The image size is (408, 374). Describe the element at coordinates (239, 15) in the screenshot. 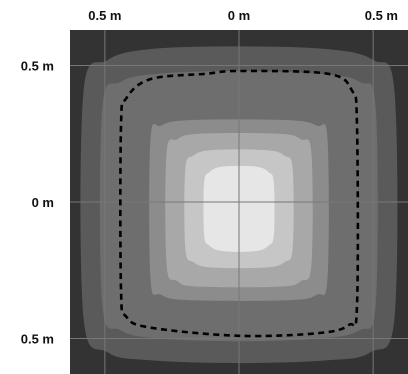

I see `x-tick-label-2: 0 m` at that location.